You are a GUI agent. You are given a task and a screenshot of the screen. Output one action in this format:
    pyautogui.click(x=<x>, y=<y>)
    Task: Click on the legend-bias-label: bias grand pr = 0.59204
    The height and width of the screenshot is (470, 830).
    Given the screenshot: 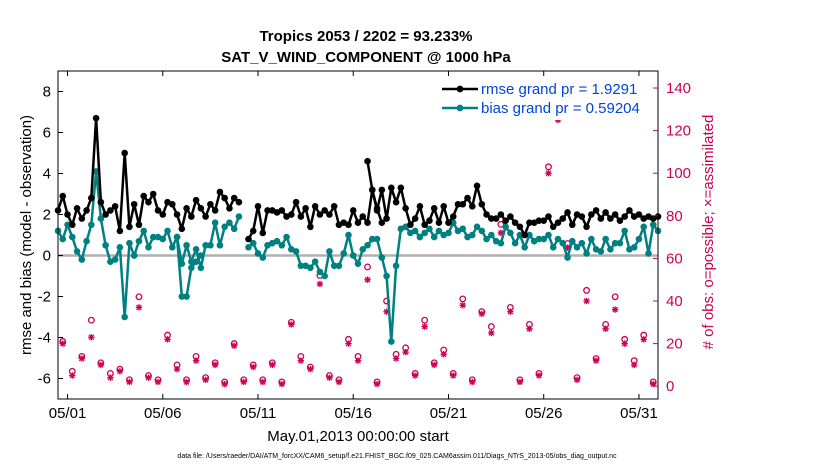 What is the action you would take?
    pyautogui.click(x=560, y=108)
    